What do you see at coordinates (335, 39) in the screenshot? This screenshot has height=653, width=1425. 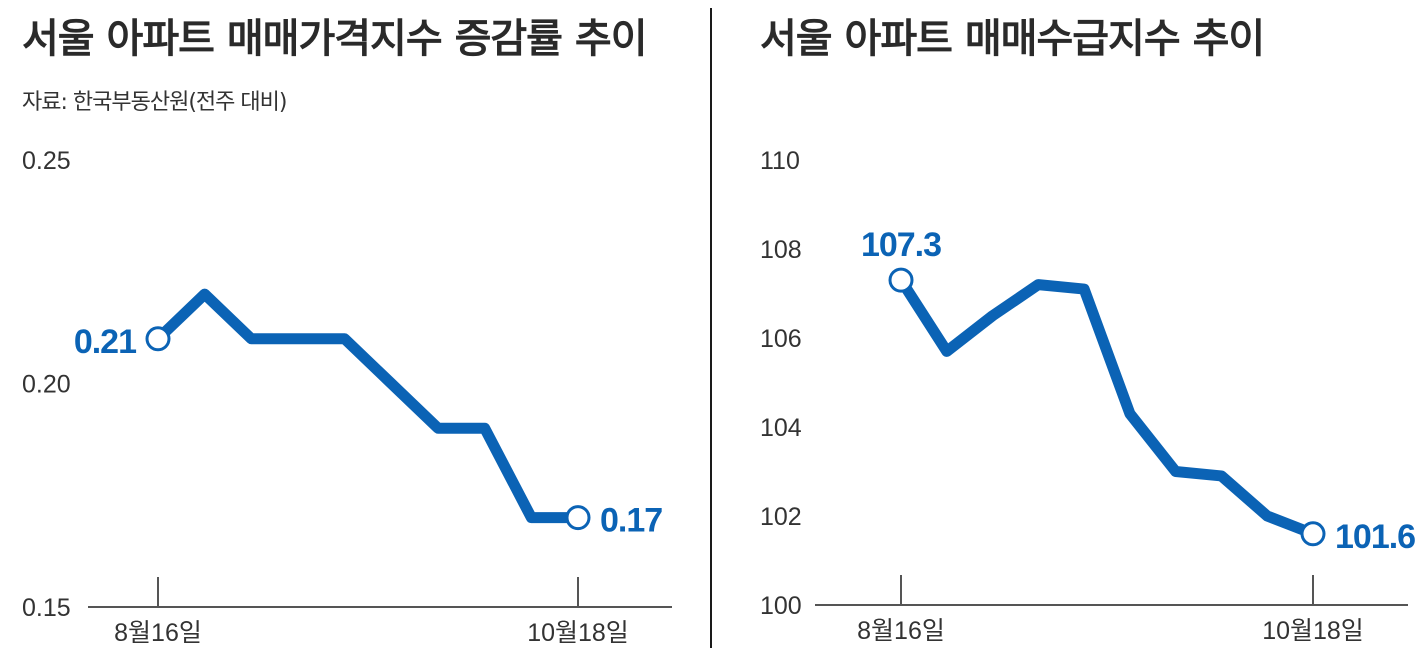 I see `left-chart-title: 서울 아파트 매매가격지수 증감률 추이` at bounding box center [335, 39].